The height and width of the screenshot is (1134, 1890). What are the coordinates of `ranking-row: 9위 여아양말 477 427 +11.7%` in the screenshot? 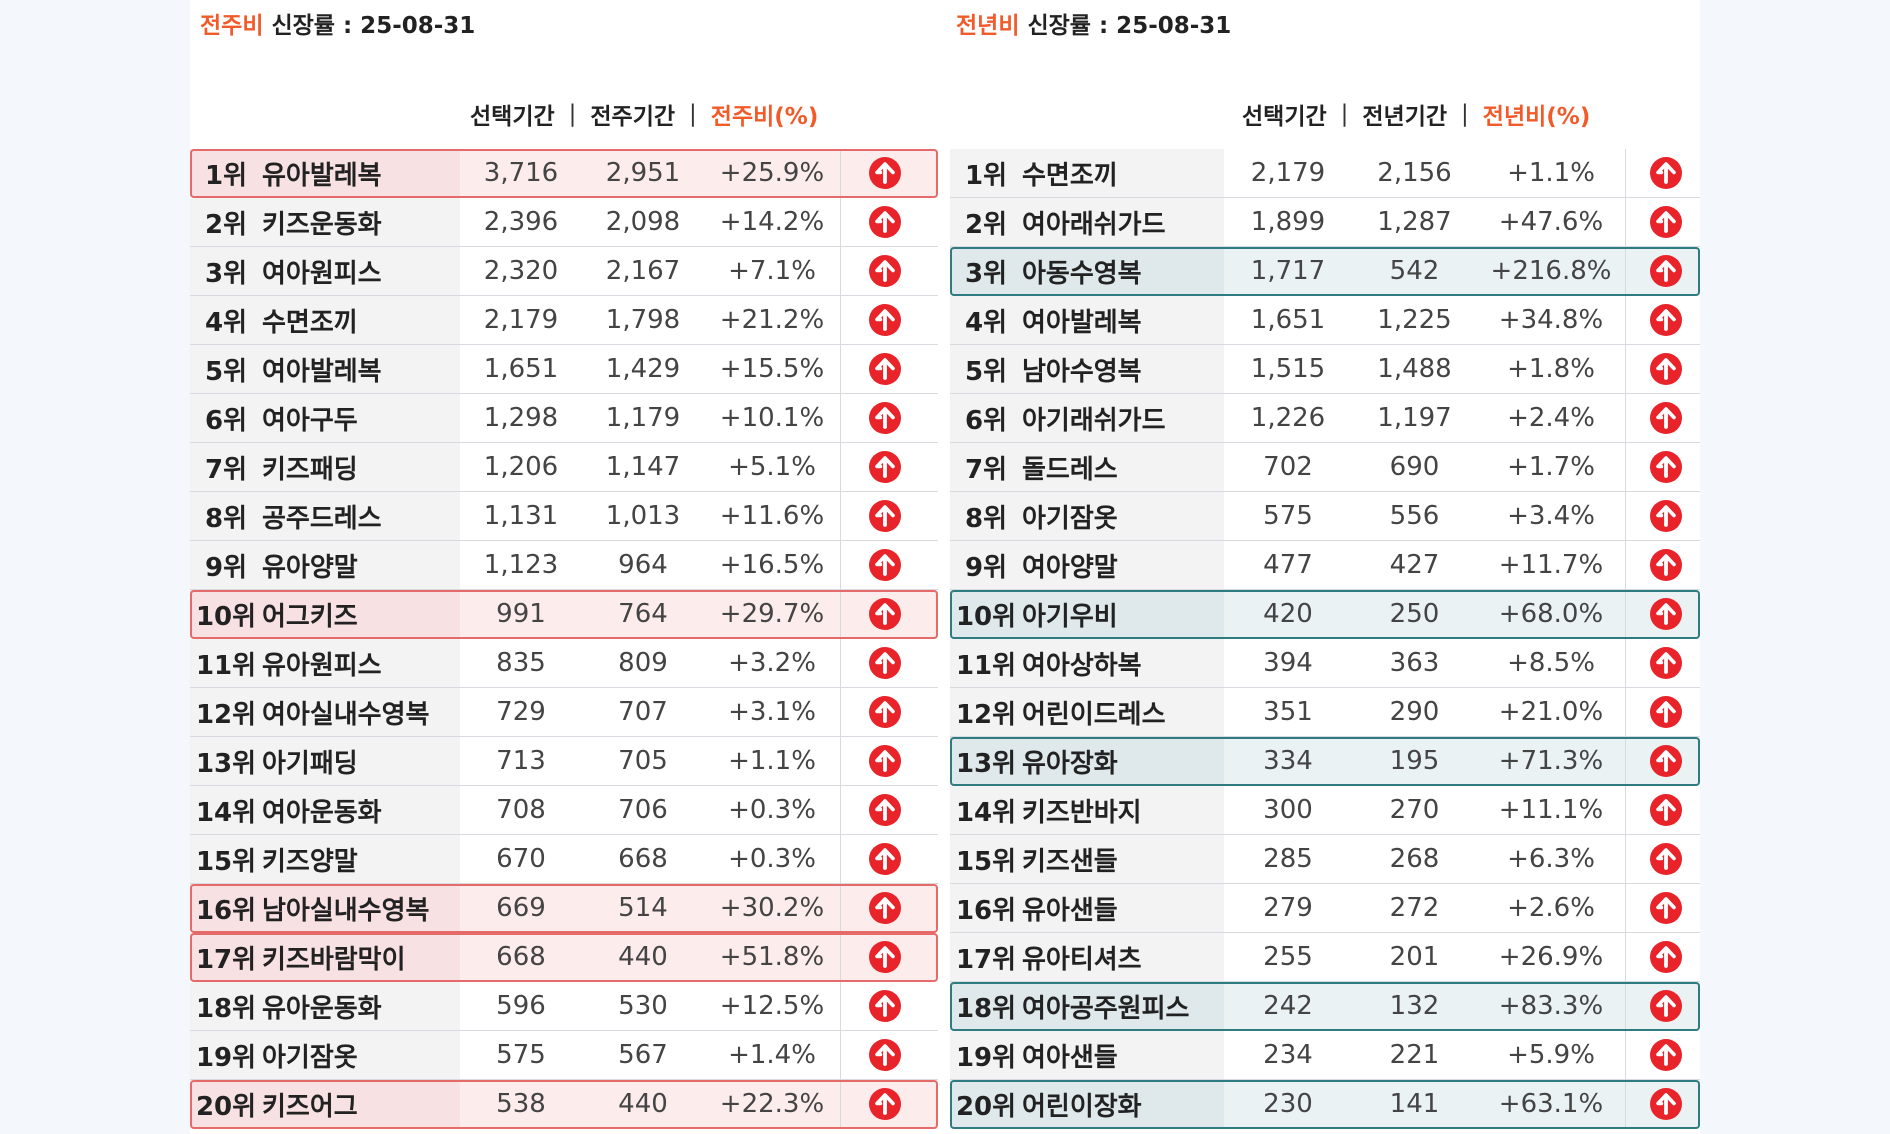 It's located at (1325, 565).